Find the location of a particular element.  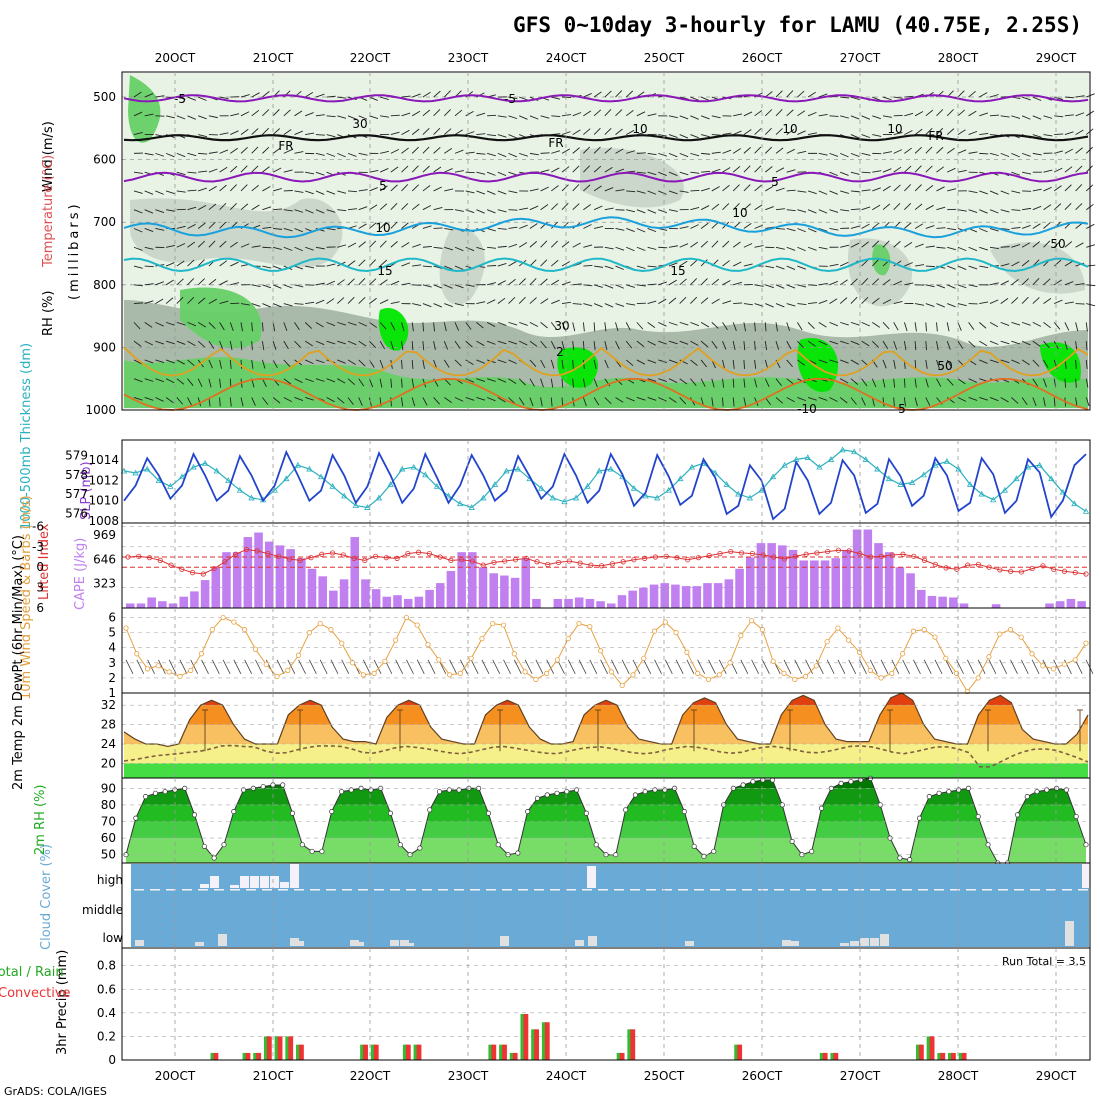

isotherm-label: 10 is located at coordinates (739, 213).